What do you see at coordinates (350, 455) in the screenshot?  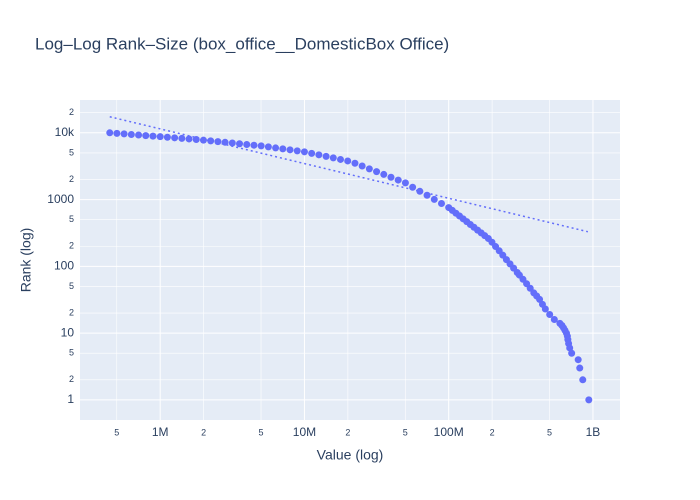 I see `x-axis-label: Value (log)` at bounding box center [350, 455].